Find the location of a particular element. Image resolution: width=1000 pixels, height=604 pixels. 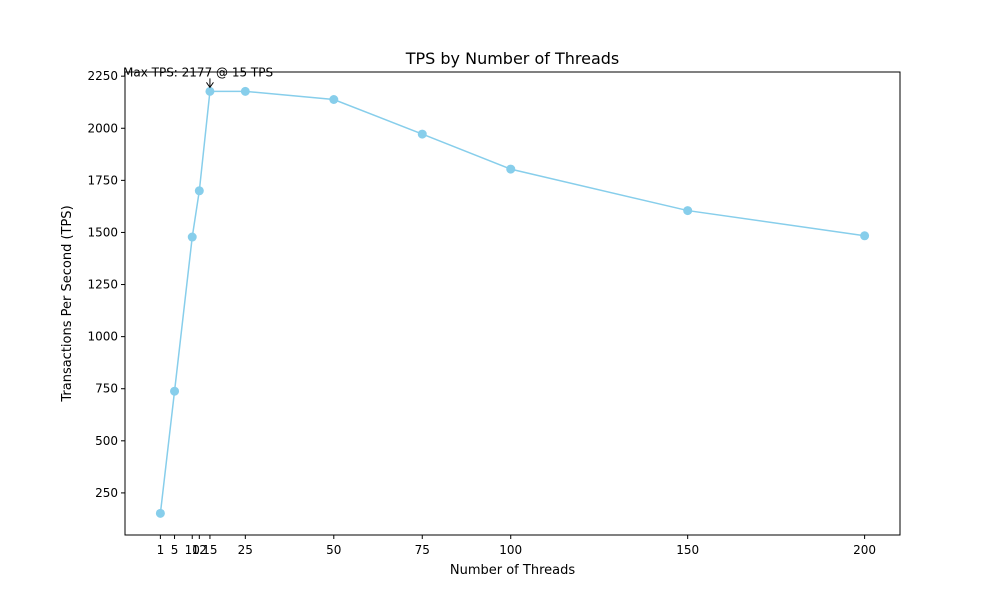

y-tick-label: 1250 is located at coordinates (102, 285).